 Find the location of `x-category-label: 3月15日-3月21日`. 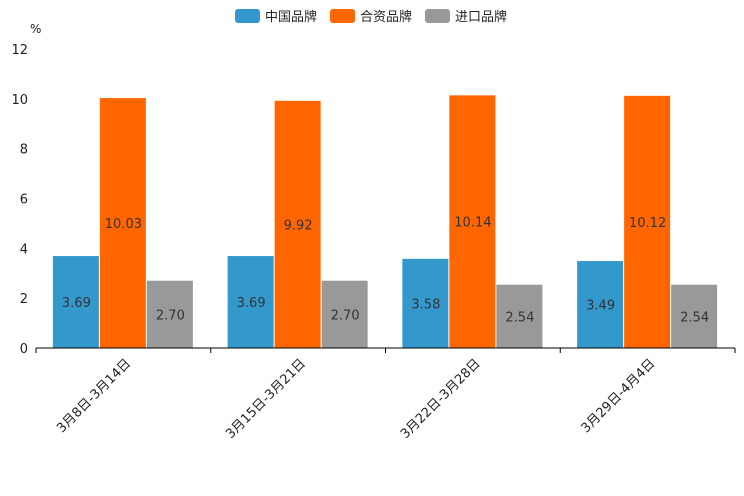

x-category-label: 3月15日-3月21日 is located at coordinates (266, 399).